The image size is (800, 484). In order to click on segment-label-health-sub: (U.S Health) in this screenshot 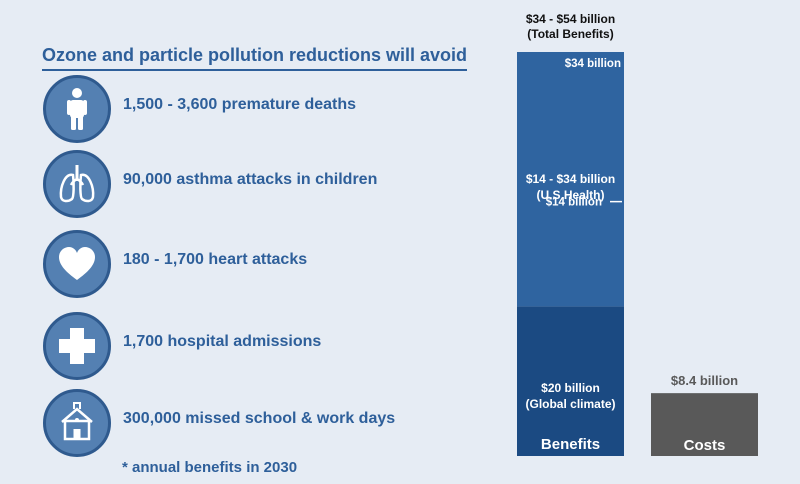, I will do `click(570, 195)`.